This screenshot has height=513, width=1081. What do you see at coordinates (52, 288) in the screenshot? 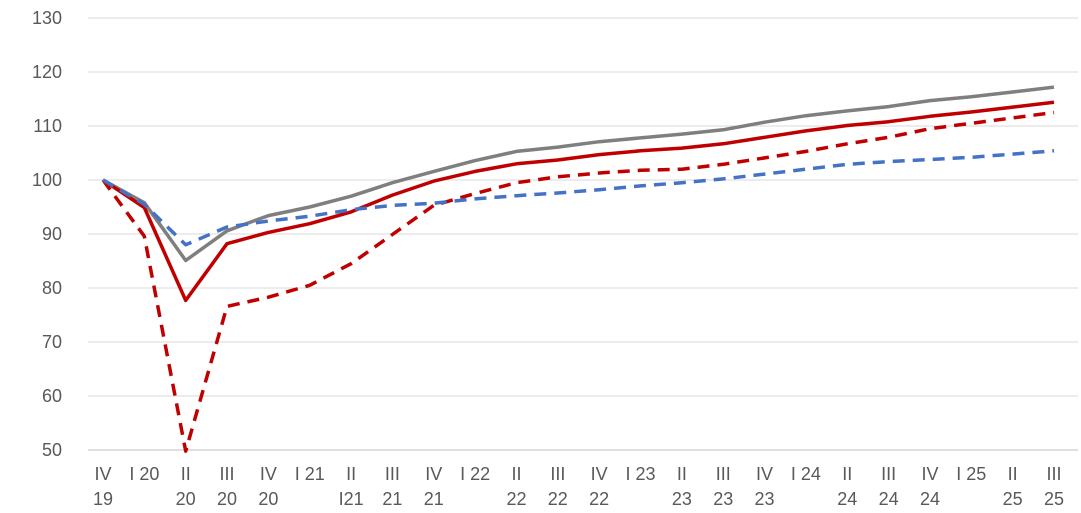
I see `y-tick-label: 80` at bounding box center [52, 288].